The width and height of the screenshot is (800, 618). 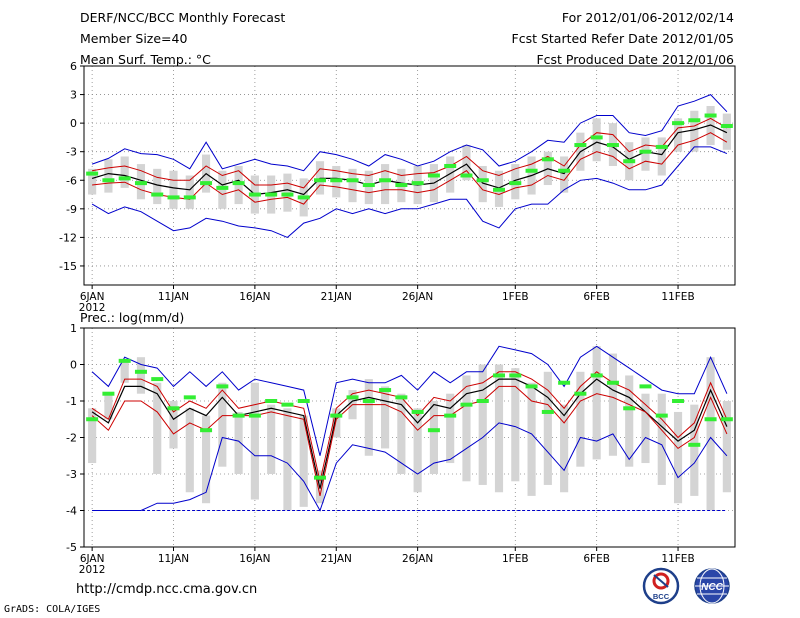 What do you see at coordinates (73, 328) in the screenshot?
I see `y-tick-label: 1` at bounding box center [73, 328].